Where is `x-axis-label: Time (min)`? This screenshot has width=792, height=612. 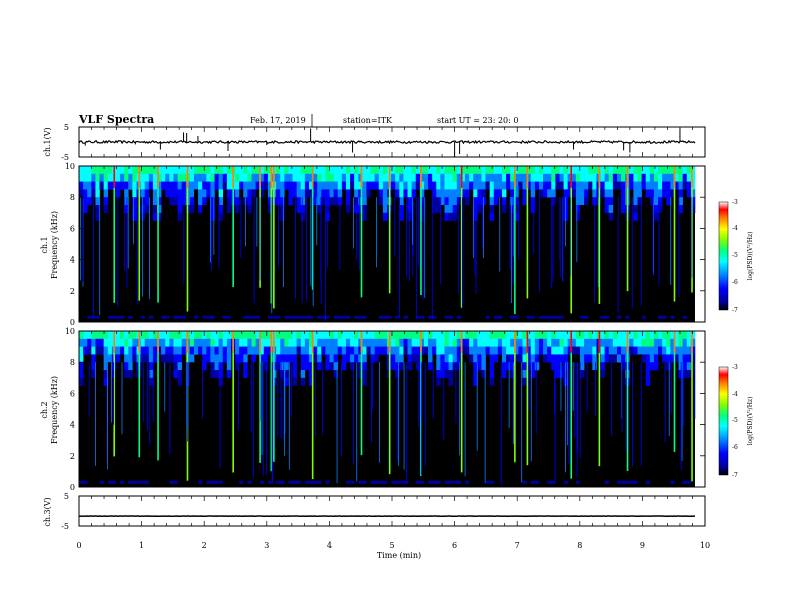
x-axis-label: Time (min) is located at coordinates (399, 555).